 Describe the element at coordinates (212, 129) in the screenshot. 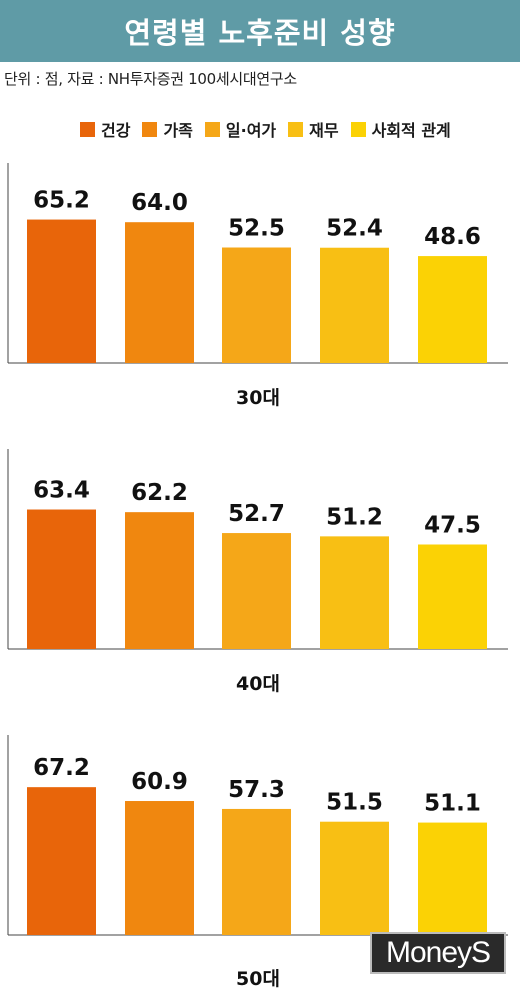

I see `legend-swatch-work-leisure` at that location.